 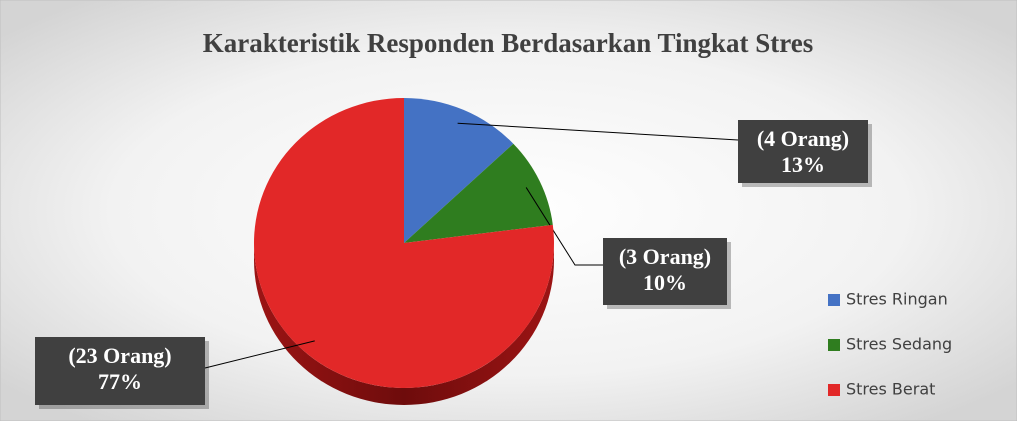 What do you see at coordinates (119, 355) in the screenshot?
I see `count-label: (23 Orang)` at bounding box center [119, 355].